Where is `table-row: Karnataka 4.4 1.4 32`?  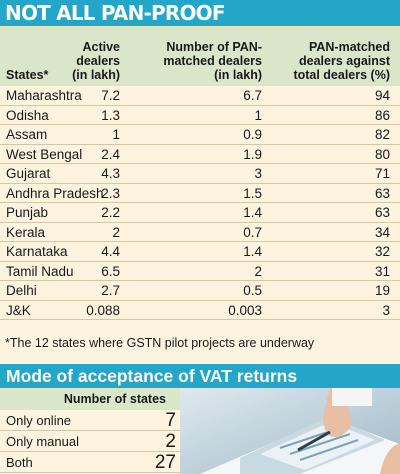 table-row: Karnataka 4.4 1.4 32 is located at coordinates (200, 252).